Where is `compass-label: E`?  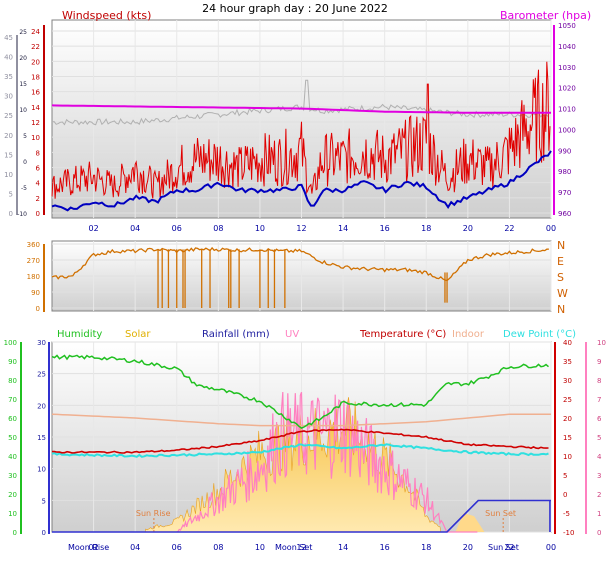 compass-label: E is located at coordinates (560, 261).